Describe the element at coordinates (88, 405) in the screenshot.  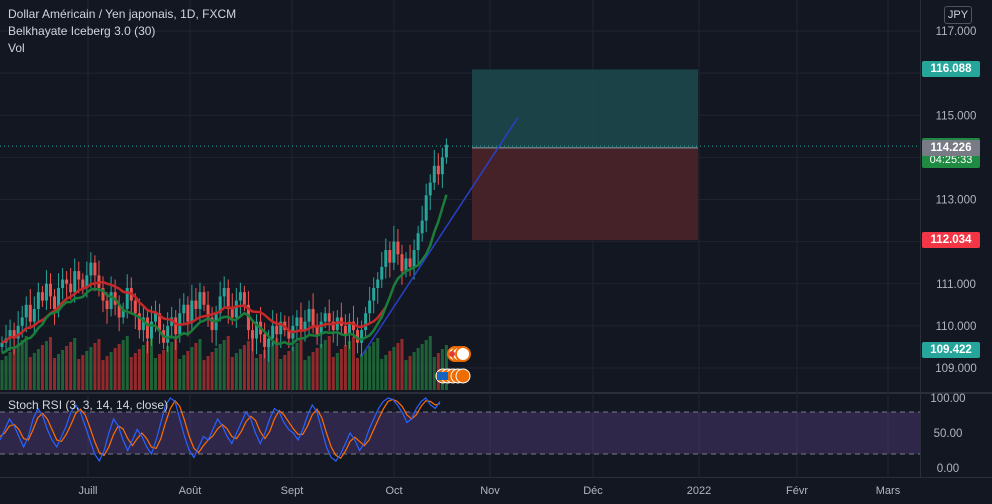
I see `stoch-rsi-label: Stoch RSI (3, 3, 14, 14, close)` at that location.